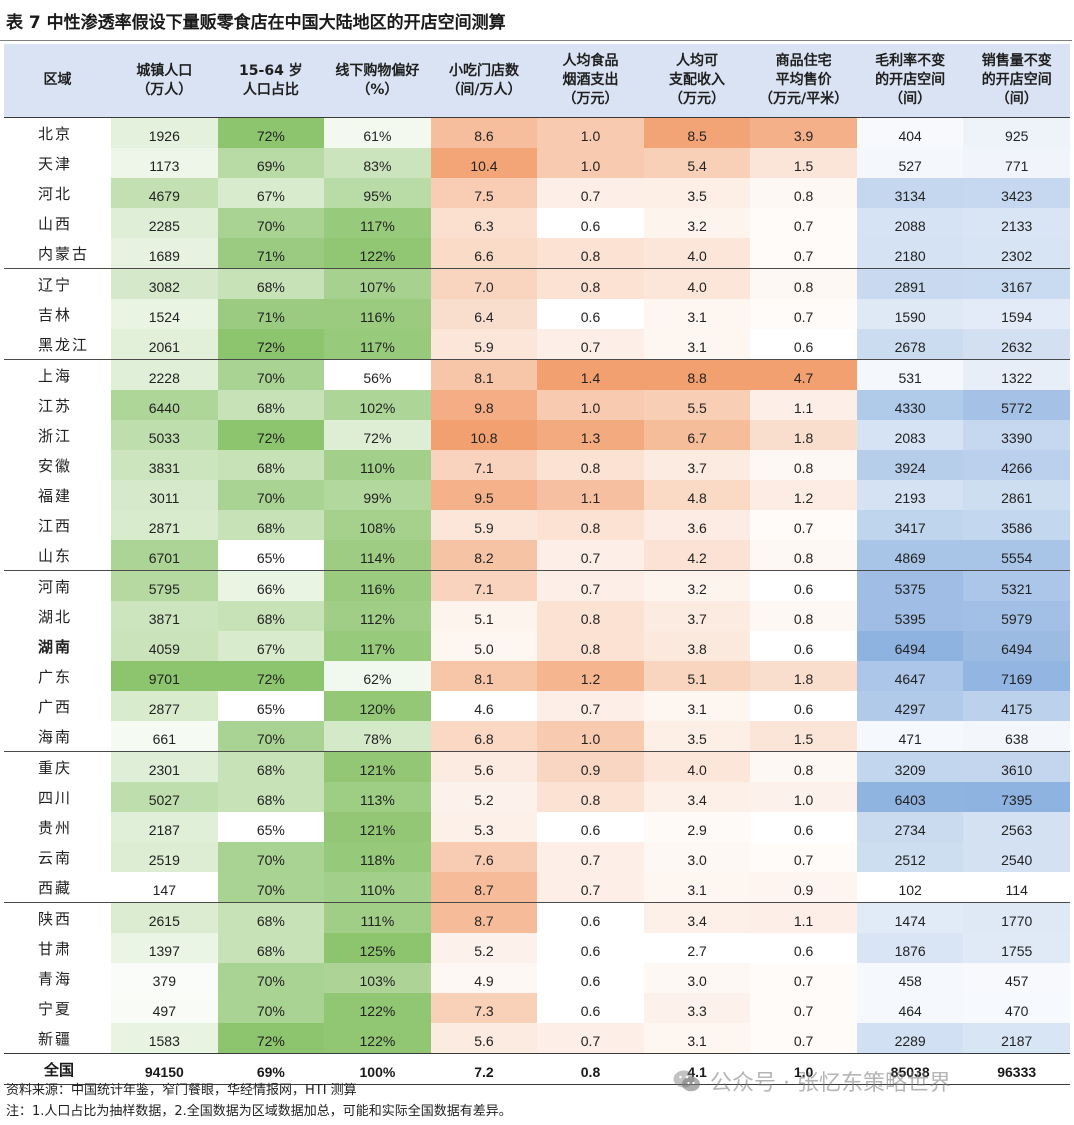 The image size is (1074, 1125). Describe the element at coordinates (910, 558) in the screenshot. I see `cell-value: 4869` at that location.